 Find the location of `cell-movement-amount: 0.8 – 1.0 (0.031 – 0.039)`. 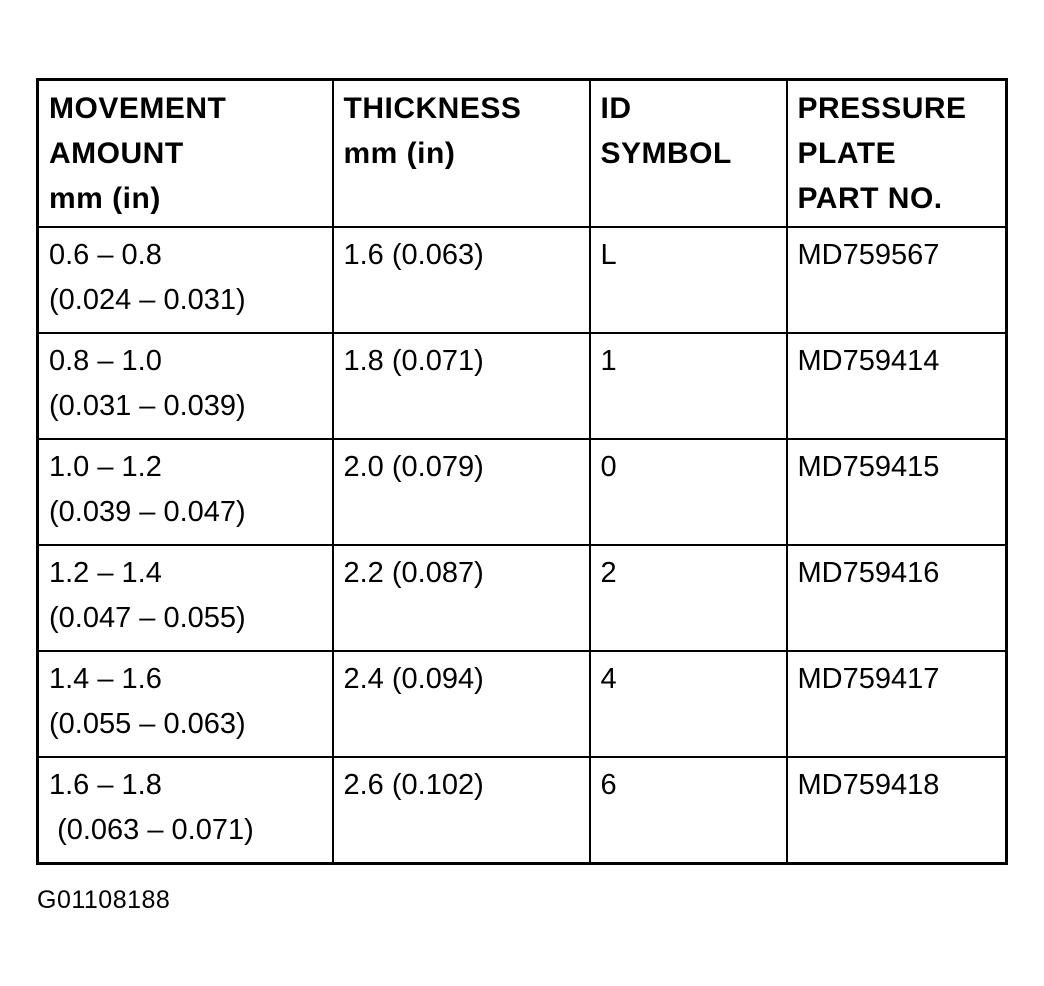

cell-movement-amount: 0.8 – 1.0 (0.031 – 0.039) is located at coordinates (185, 386).